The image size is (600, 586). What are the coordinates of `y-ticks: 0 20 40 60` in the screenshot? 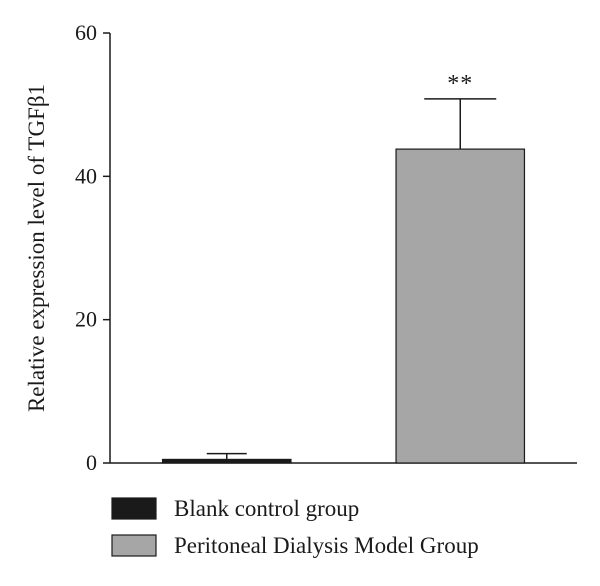 It's located at (92, 247).